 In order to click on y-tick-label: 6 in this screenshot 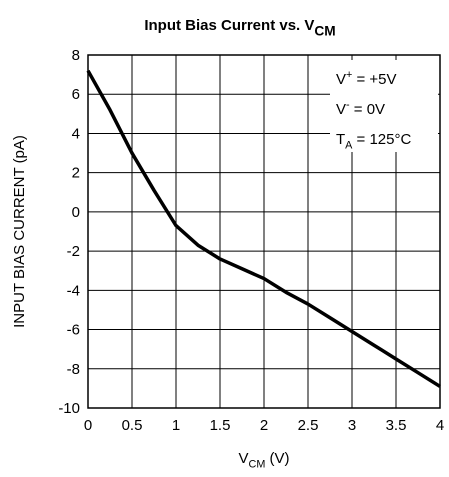, I will do `click(76, 94)`.